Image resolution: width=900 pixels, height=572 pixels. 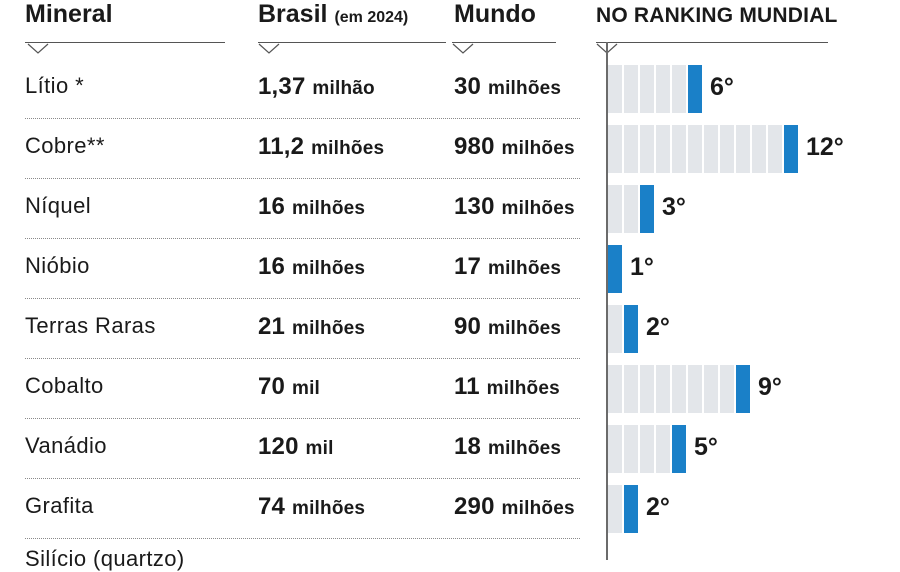 I want to click on header-ranking: NO RANKING MUNDIAL, so click(x=717, y=15).